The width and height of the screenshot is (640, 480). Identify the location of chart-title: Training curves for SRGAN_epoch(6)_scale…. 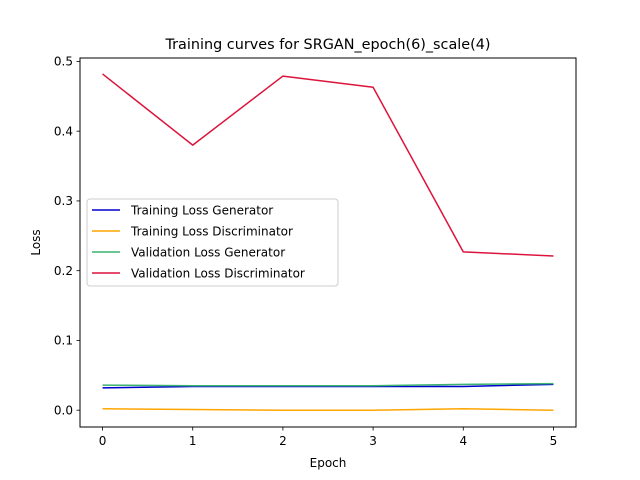
(327, 45).